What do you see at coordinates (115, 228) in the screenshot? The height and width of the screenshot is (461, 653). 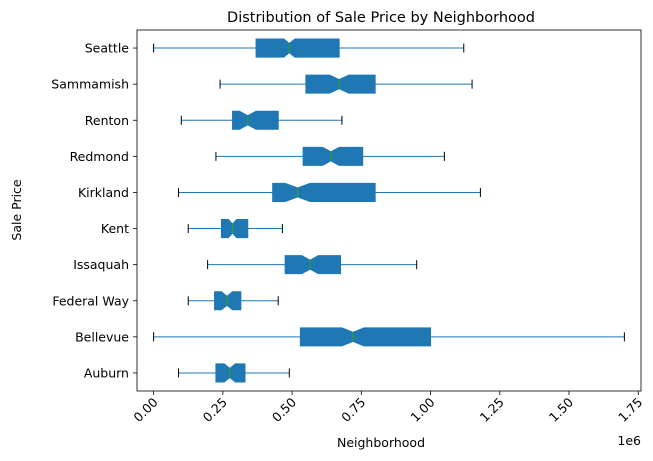 I see `y-tick-label-kent: Kent` at bounding box center [115, 228].